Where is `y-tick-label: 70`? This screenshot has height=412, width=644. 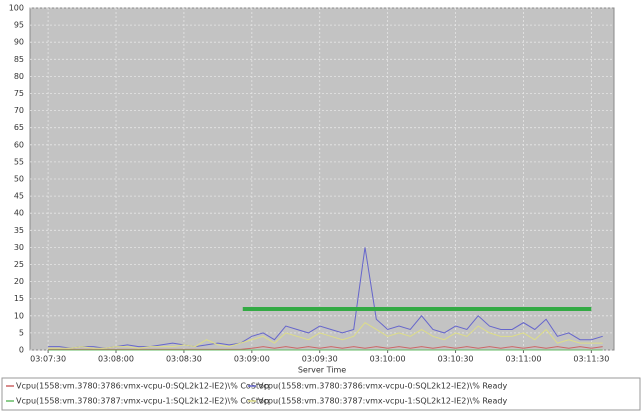 y-tick-label: 70 is located at coordinates (19, 110).